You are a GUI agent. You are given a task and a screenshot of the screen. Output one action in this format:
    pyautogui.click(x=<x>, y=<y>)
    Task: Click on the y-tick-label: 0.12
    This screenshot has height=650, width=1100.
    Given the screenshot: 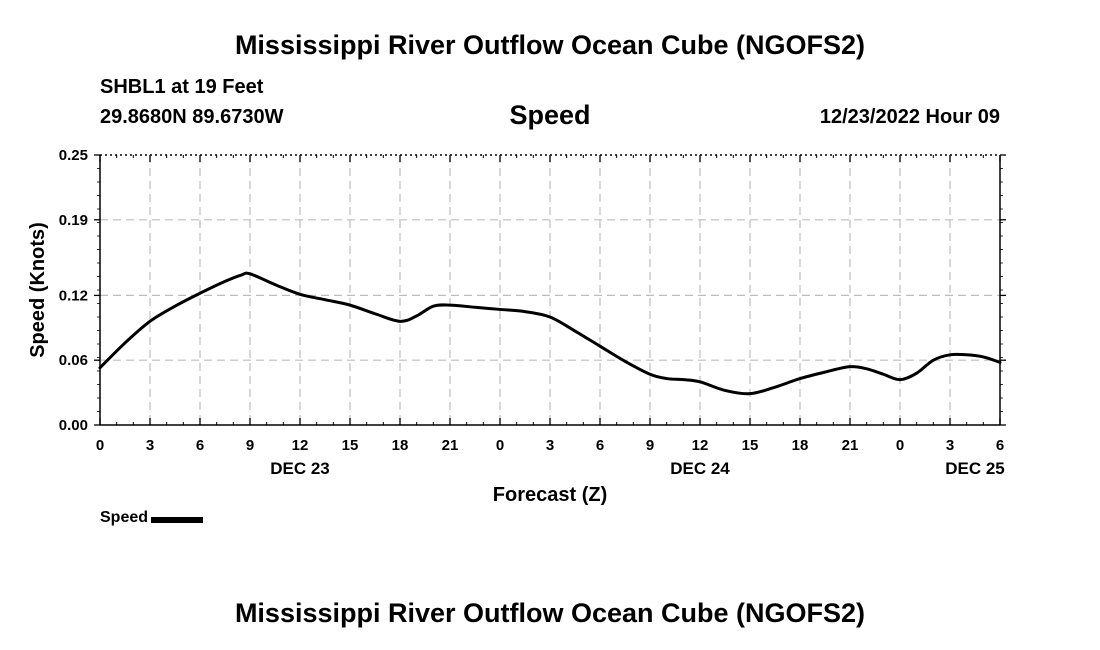 What is the action you would take?
    pyautogui.click(x=73, y=295)
    